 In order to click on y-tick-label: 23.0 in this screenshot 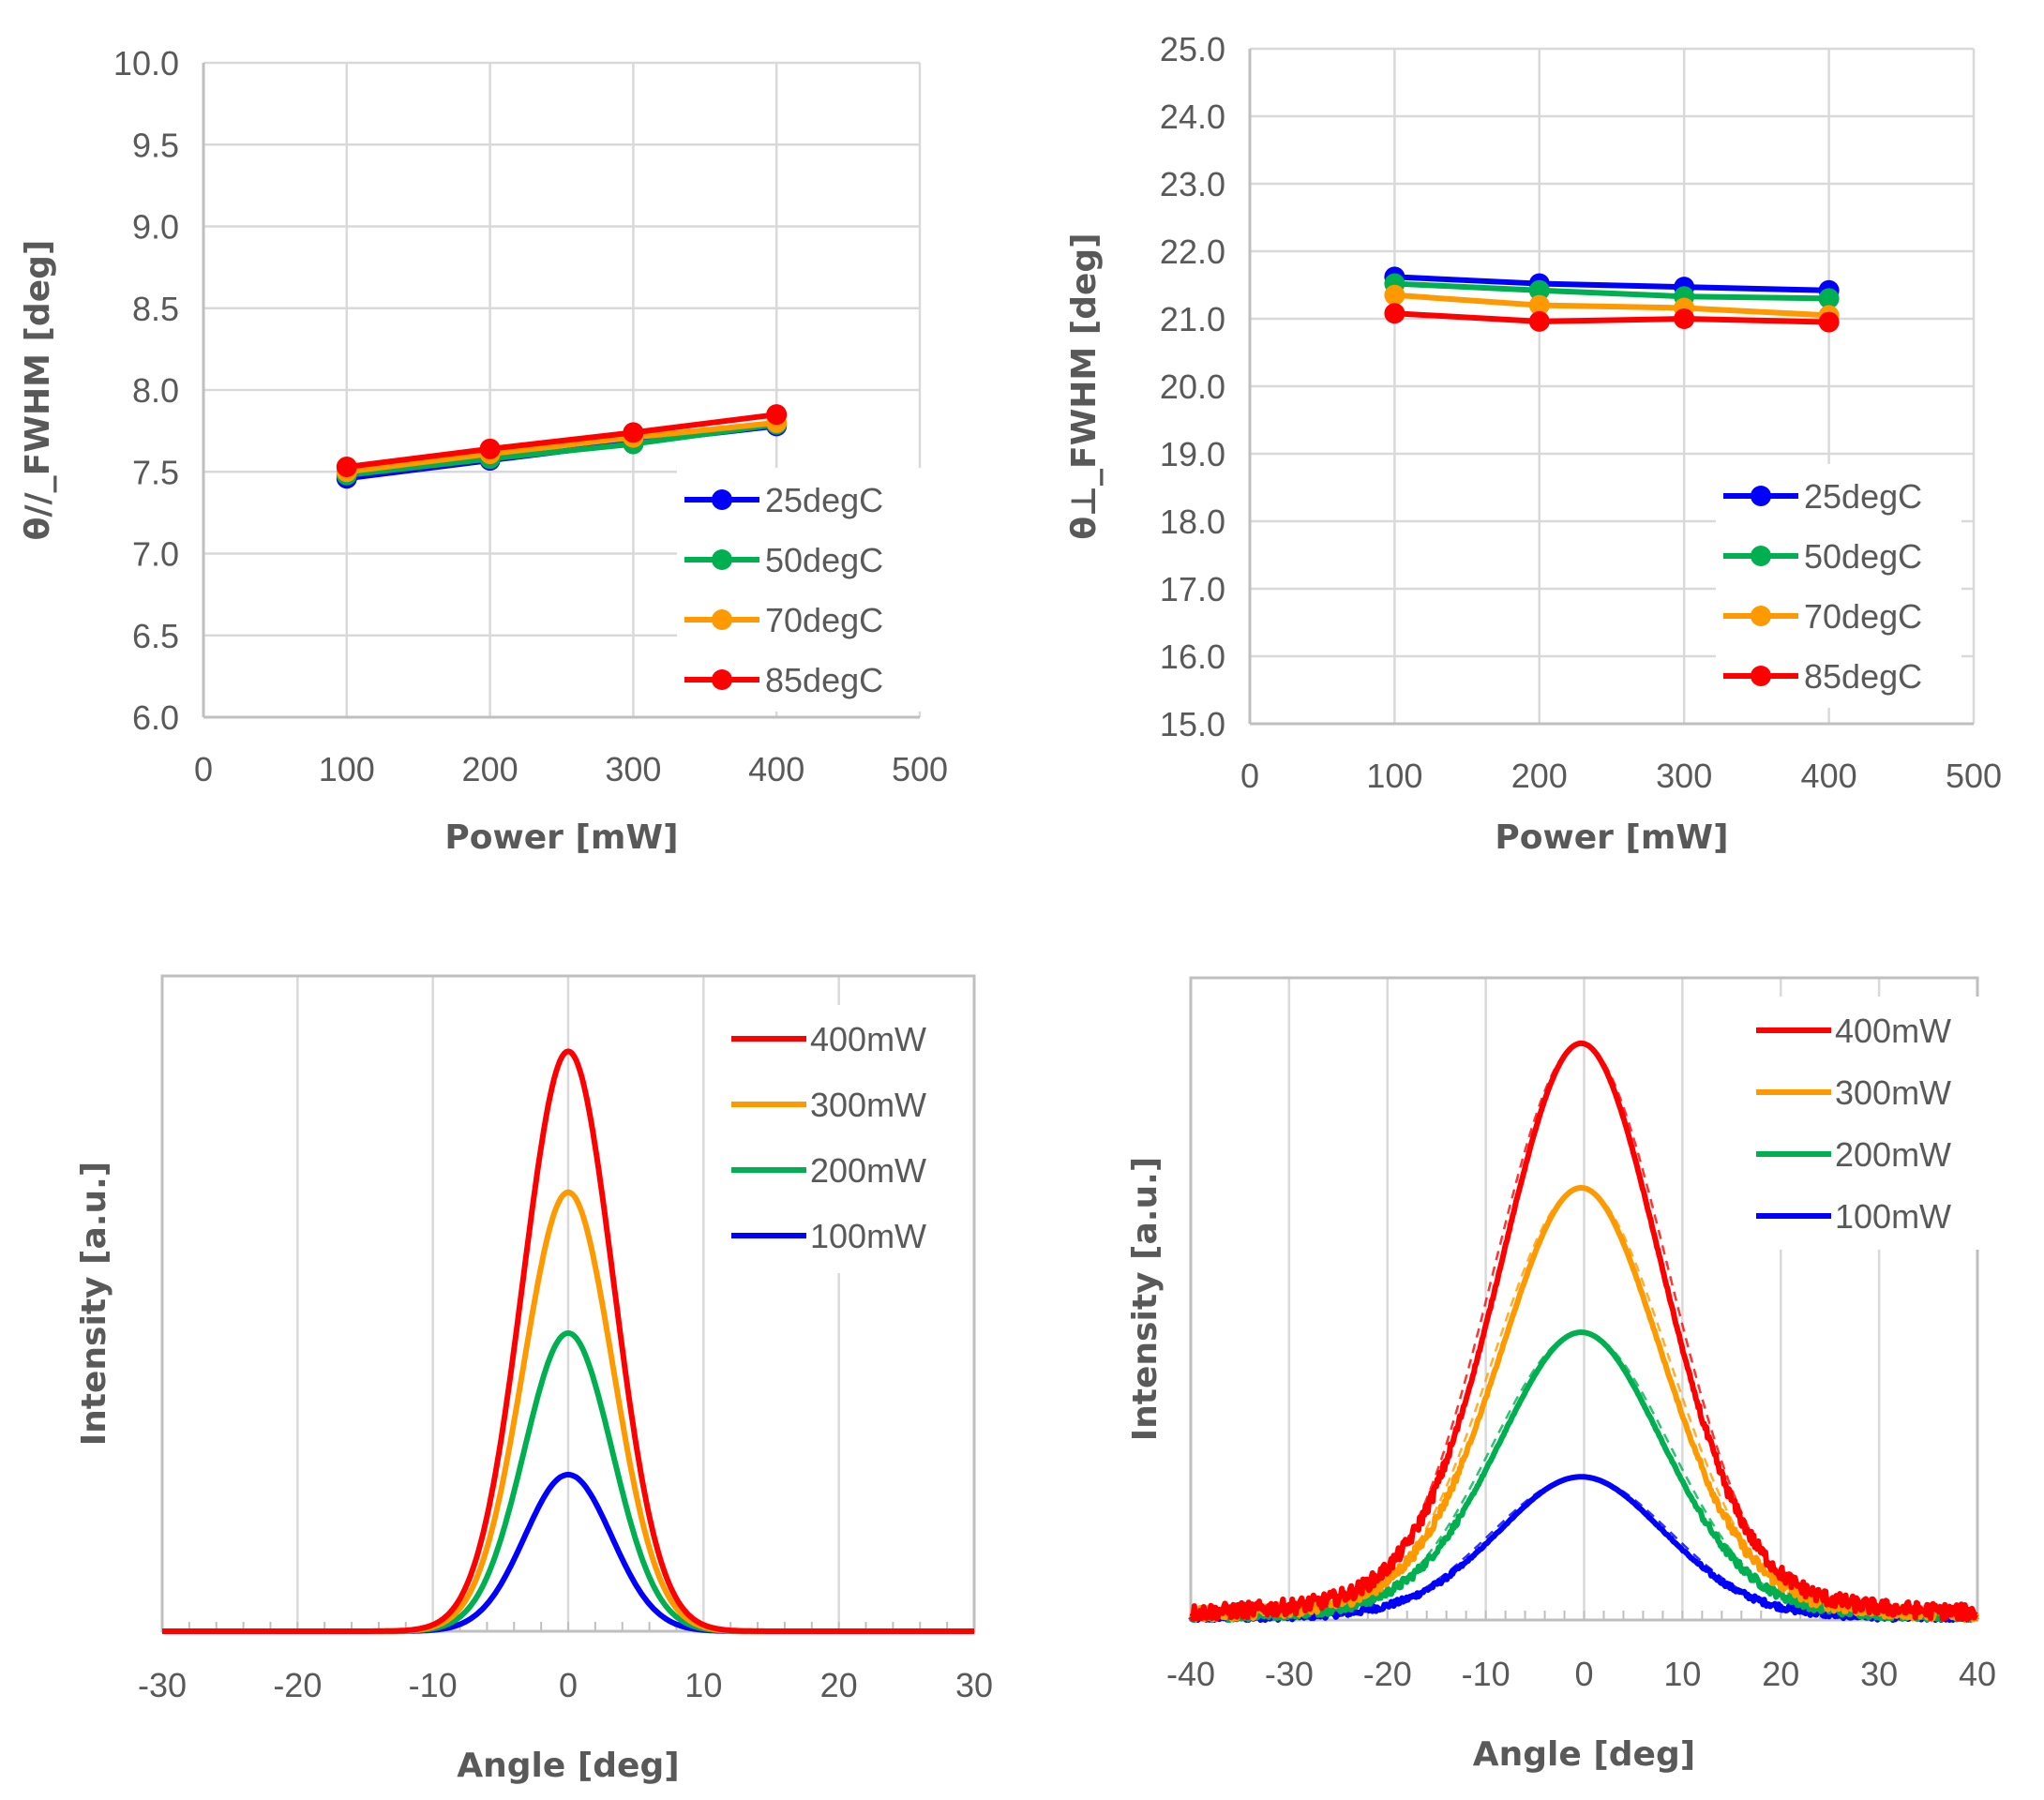, I will do `click(1193, 184)`.